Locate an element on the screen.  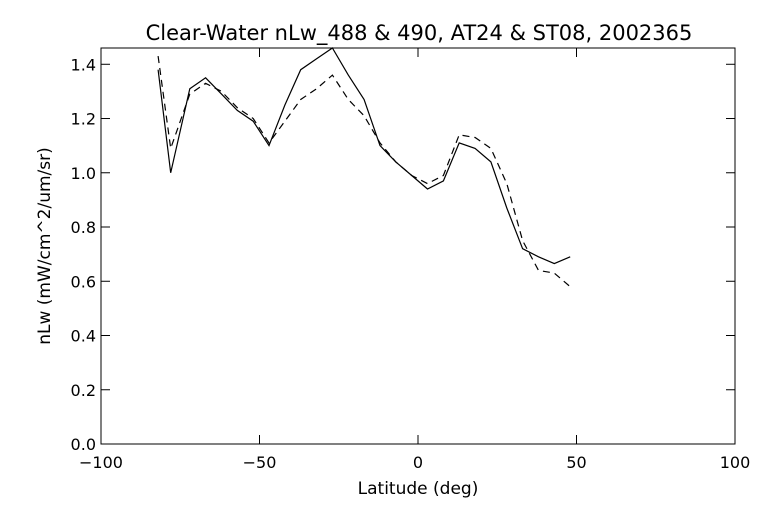
y-tick-label: 0.2 is located at coordinates (83, 390).